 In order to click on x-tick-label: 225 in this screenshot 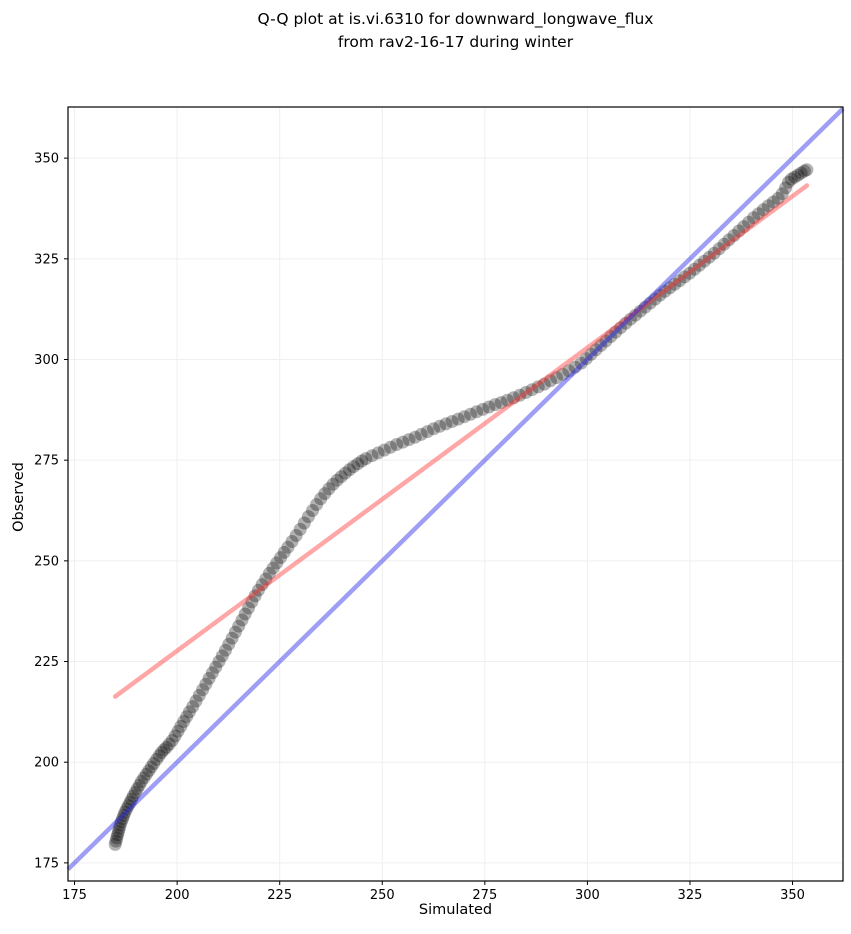, I will do `click(279, 895)`.